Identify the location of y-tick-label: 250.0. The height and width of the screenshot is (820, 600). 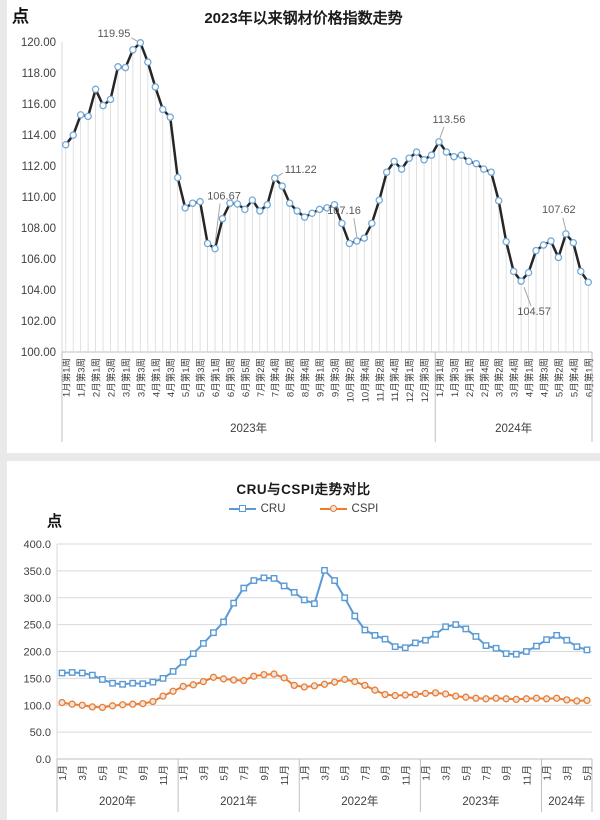
(37, 626).